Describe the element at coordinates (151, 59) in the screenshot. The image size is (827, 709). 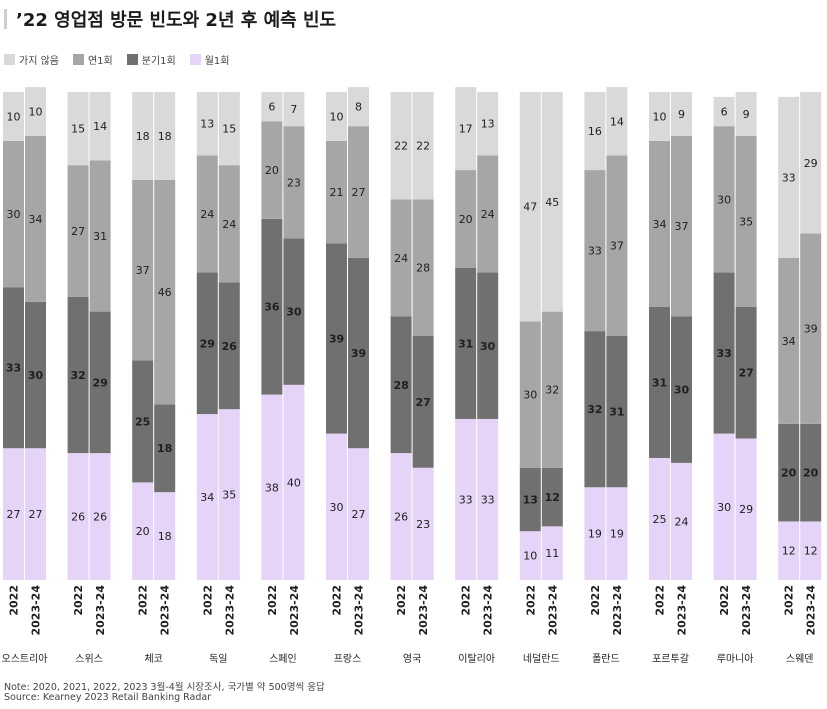
I see `legend-item-quarterly: 분기1회` at that location.